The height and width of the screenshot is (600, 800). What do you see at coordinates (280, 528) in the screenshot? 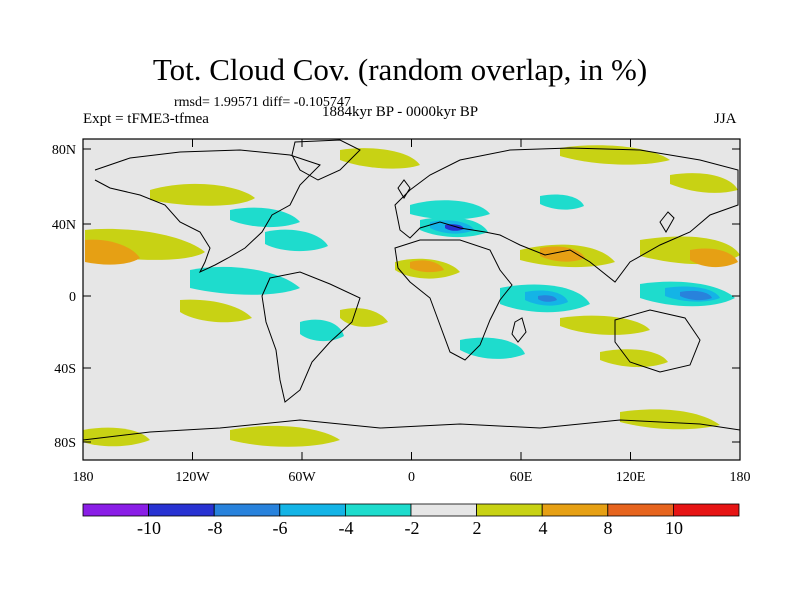
I see `colorbar-label: -6` at bounding box center [280, 528].